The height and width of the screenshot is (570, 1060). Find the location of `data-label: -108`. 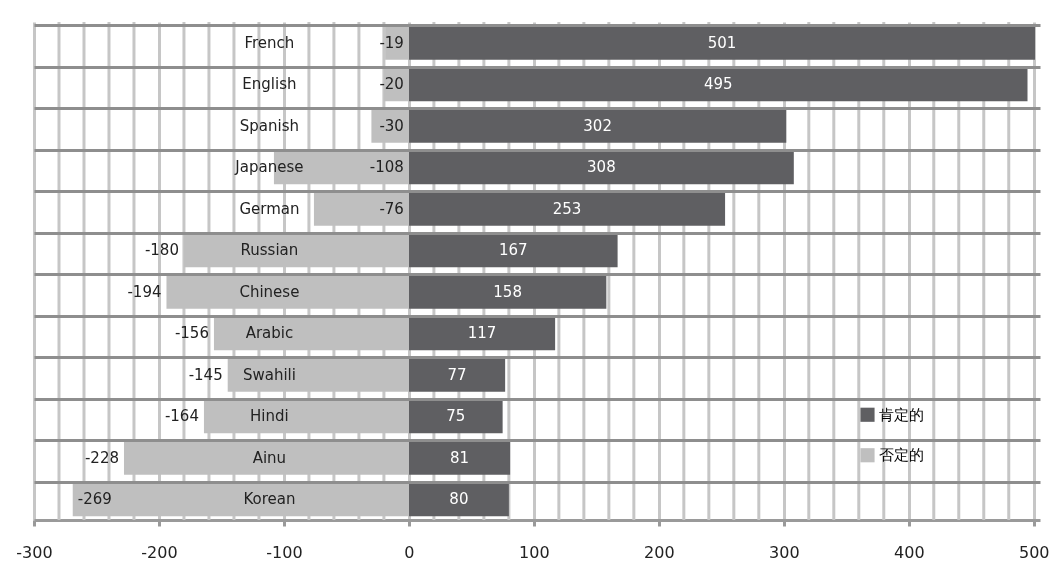

data-label: -108 is located at coordinates (386, 167).